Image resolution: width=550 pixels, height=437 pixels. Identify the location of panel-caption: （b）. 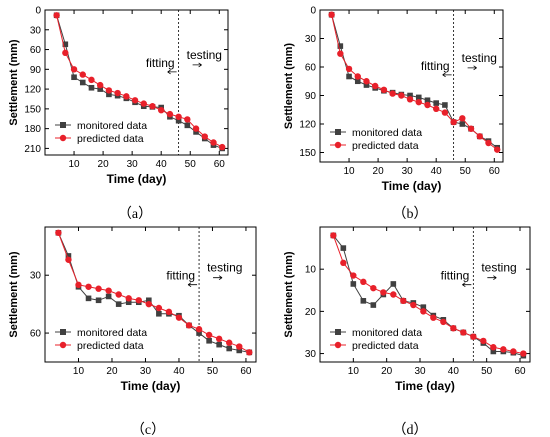
(410, 214).